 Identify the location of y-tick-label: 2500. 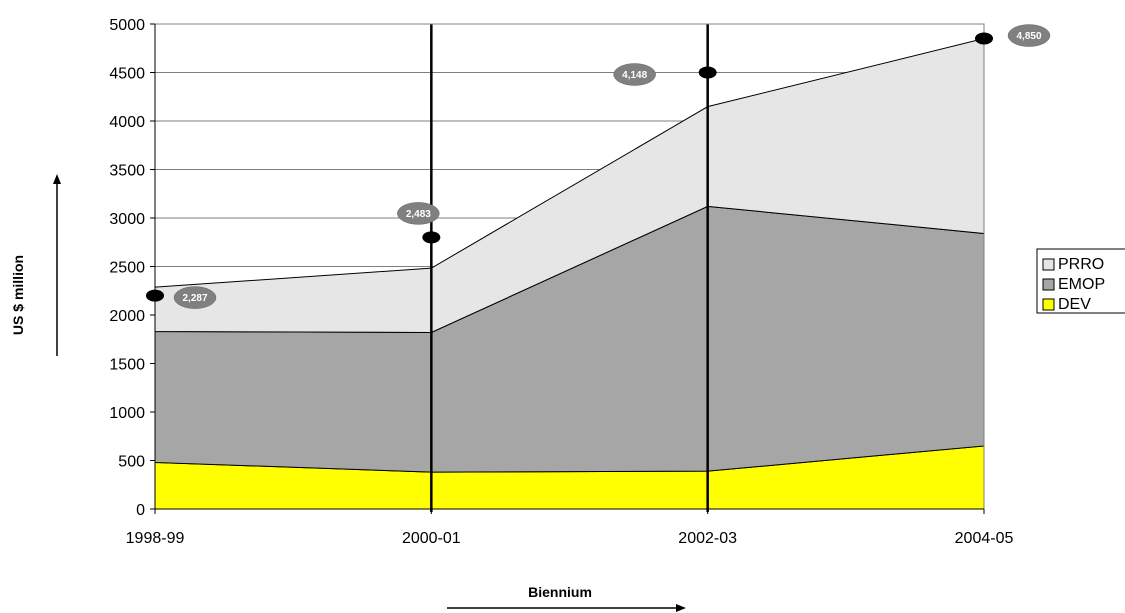
(127, 268).